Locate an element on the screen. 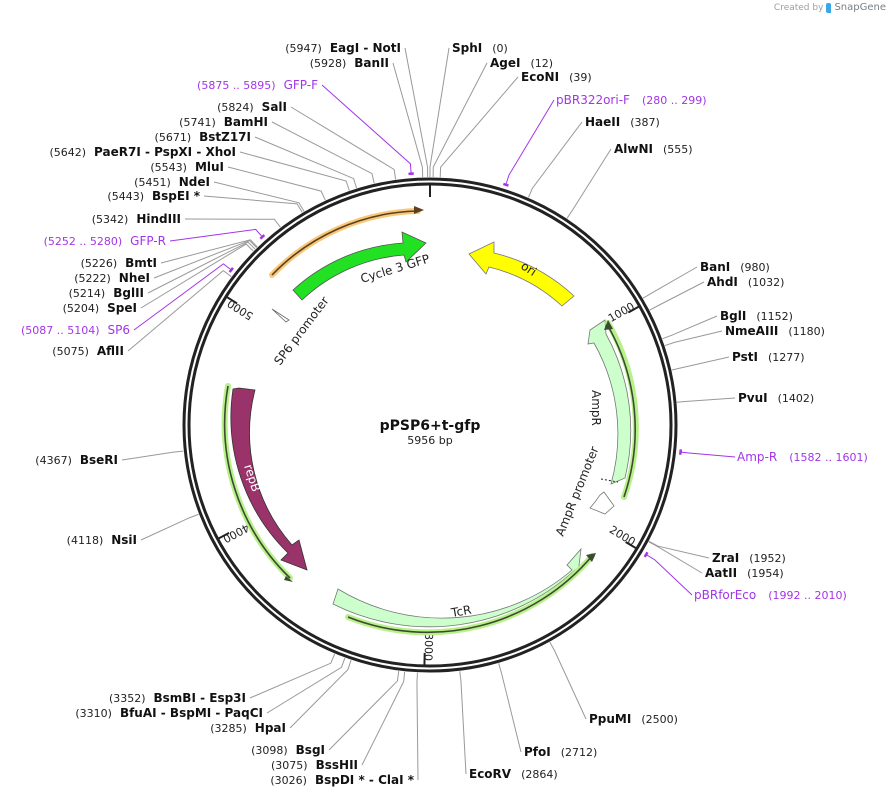 This screenshot has width=892, height=802. restriction-site-label: (5671) BstZ17I is located at coordinates (203, 137).